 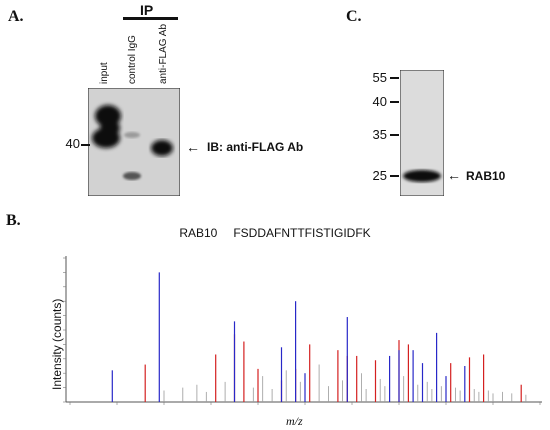 What do you see at coordinates (163, 53) in the screenshot?
I see `lane-label-anti-flag: anti-FLAG Ab` at bounding box center [163, 53].